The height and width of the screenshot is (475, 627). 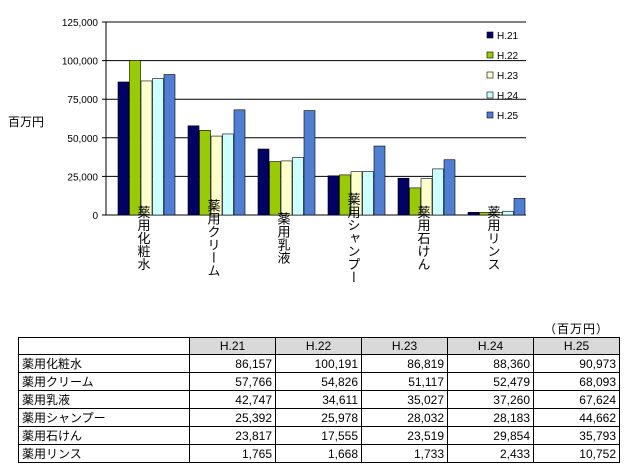 What do you see at coordinates (95, 216) in the screenshot?
I see `y-tick-label: 0` at bounding box center [95, 216].